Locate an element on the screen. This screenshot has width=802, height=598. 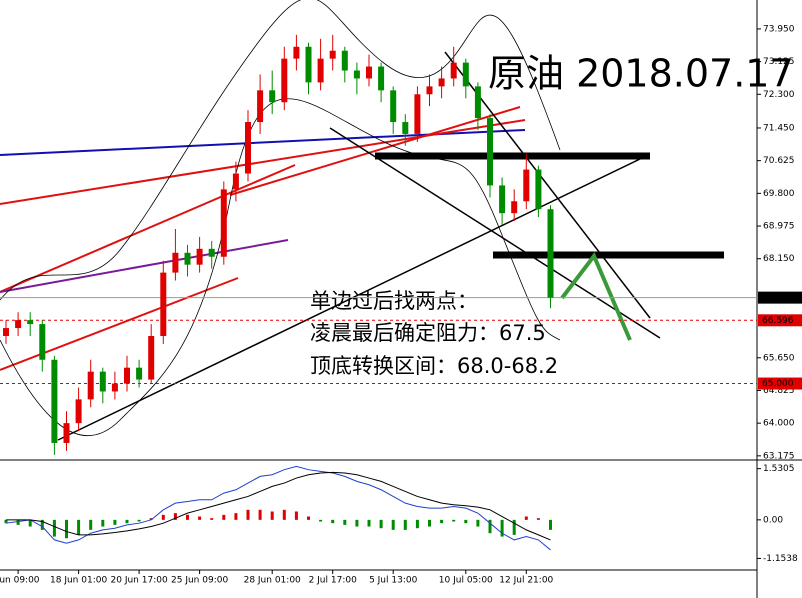
x-tick-label: 10 Jul 05:00 is located at coordinates (466, 581).